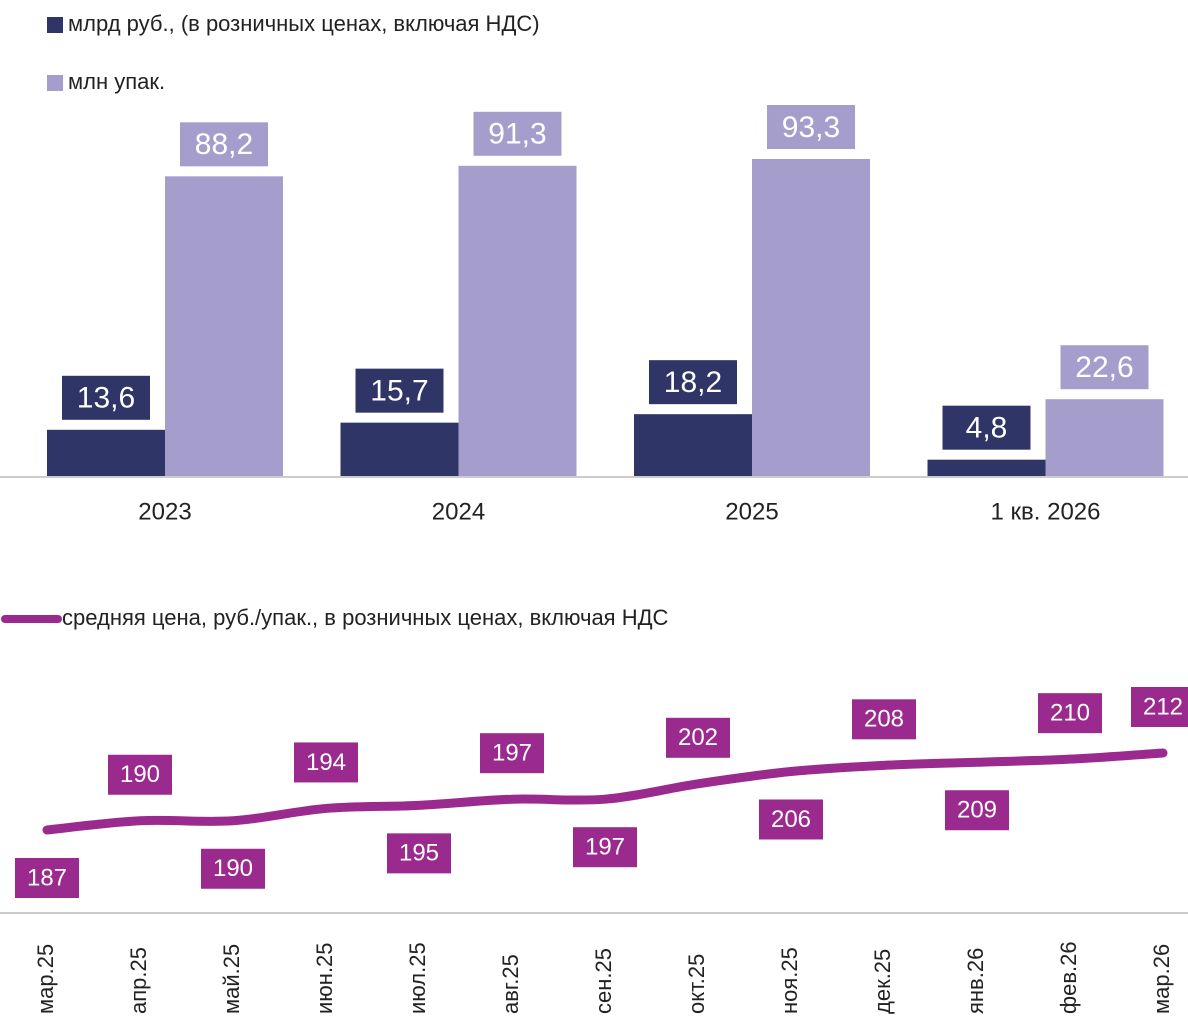 The height and width of the screenshot is (1018, 1188). Describe the element at coordinates (324, 978) in the screenshot. I see `x-tick-label: июн.25` at that location.